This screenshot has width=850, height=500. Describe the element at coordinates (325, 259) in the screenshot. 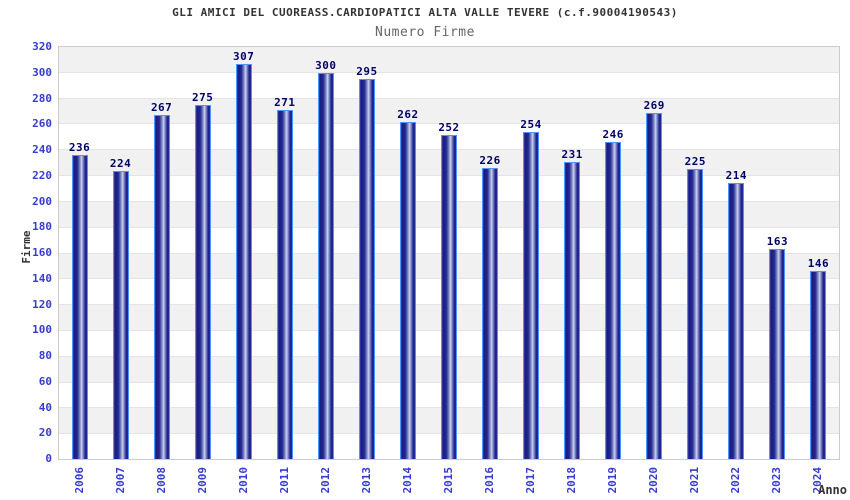

I see `bar-2012: 300` at that location.